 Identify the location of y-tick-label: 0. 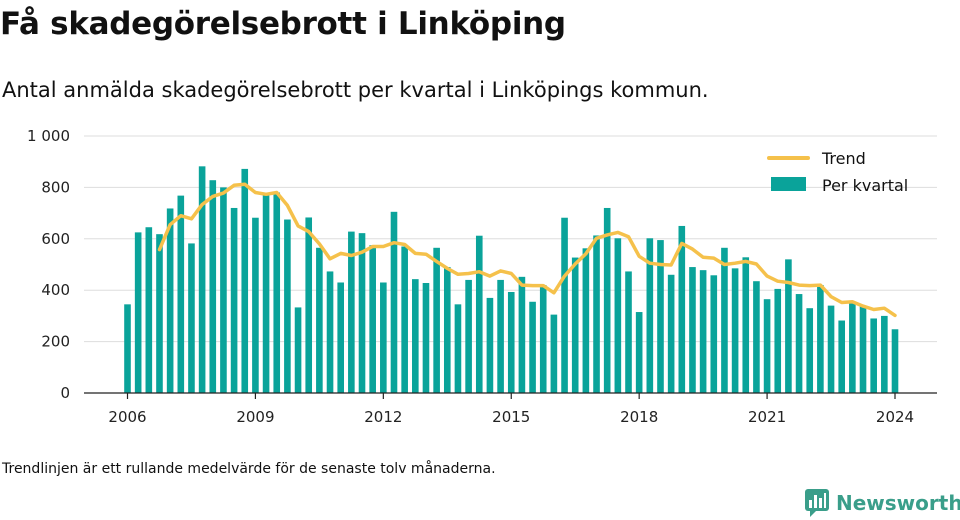
(65, 393).